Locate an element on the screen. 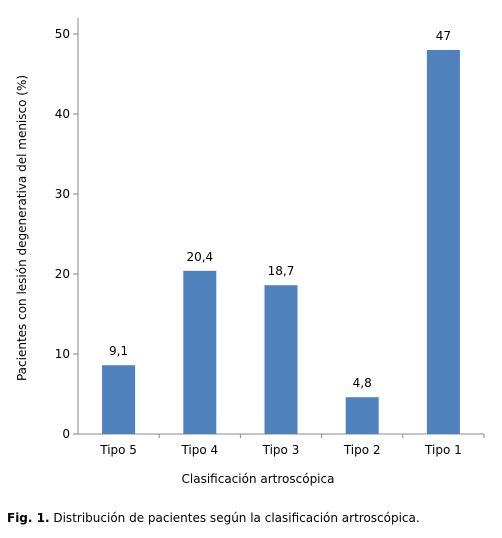  y-tick-label: 50 is located at coordinates (62, 34).